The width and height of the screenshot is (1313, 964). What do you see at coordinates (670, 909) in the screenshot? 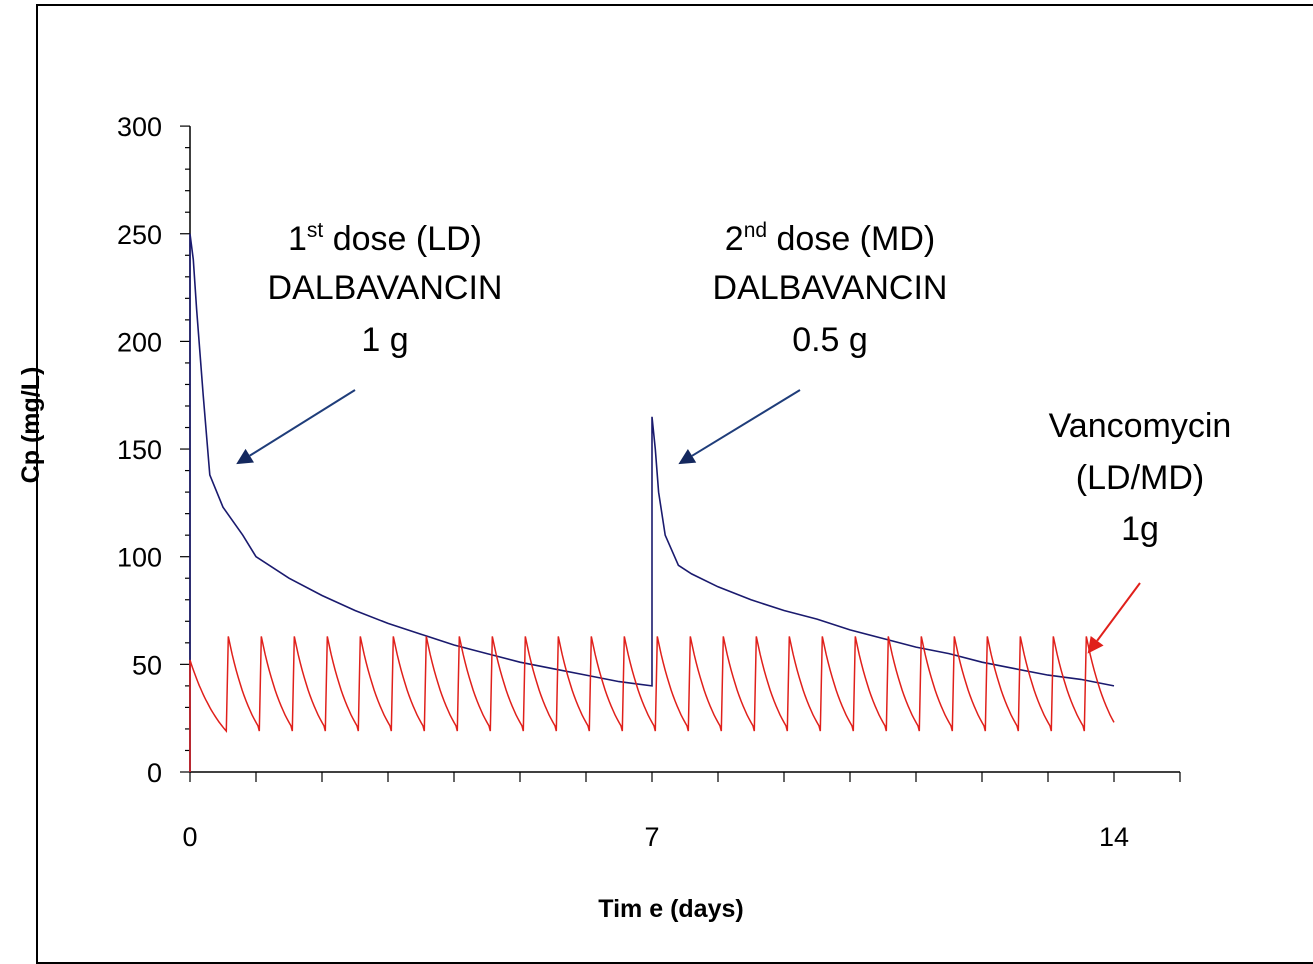
I see `x-axis-title: Tim e (days)` at bounding box center [670, 909].